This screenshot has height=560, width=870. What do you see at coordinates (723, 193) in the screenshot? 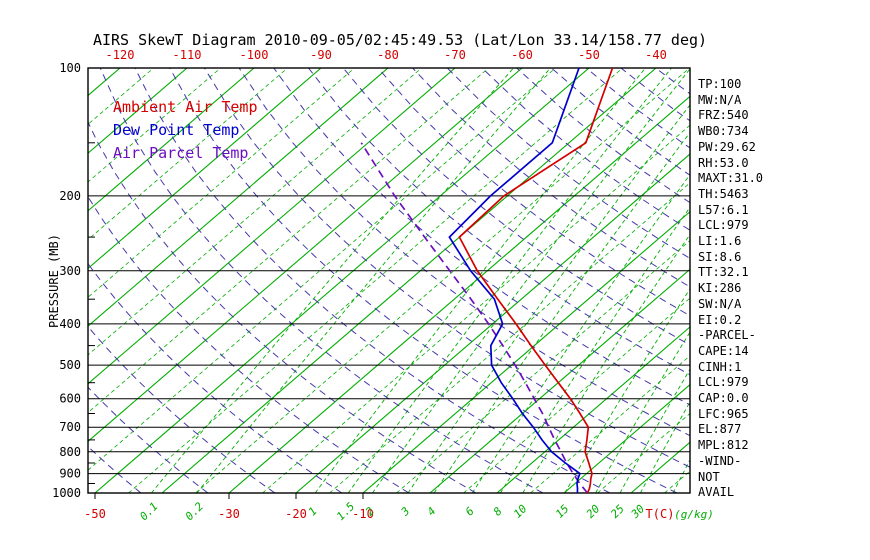
I see `stat-line: TH:5463` at bounding box center [723, 193].